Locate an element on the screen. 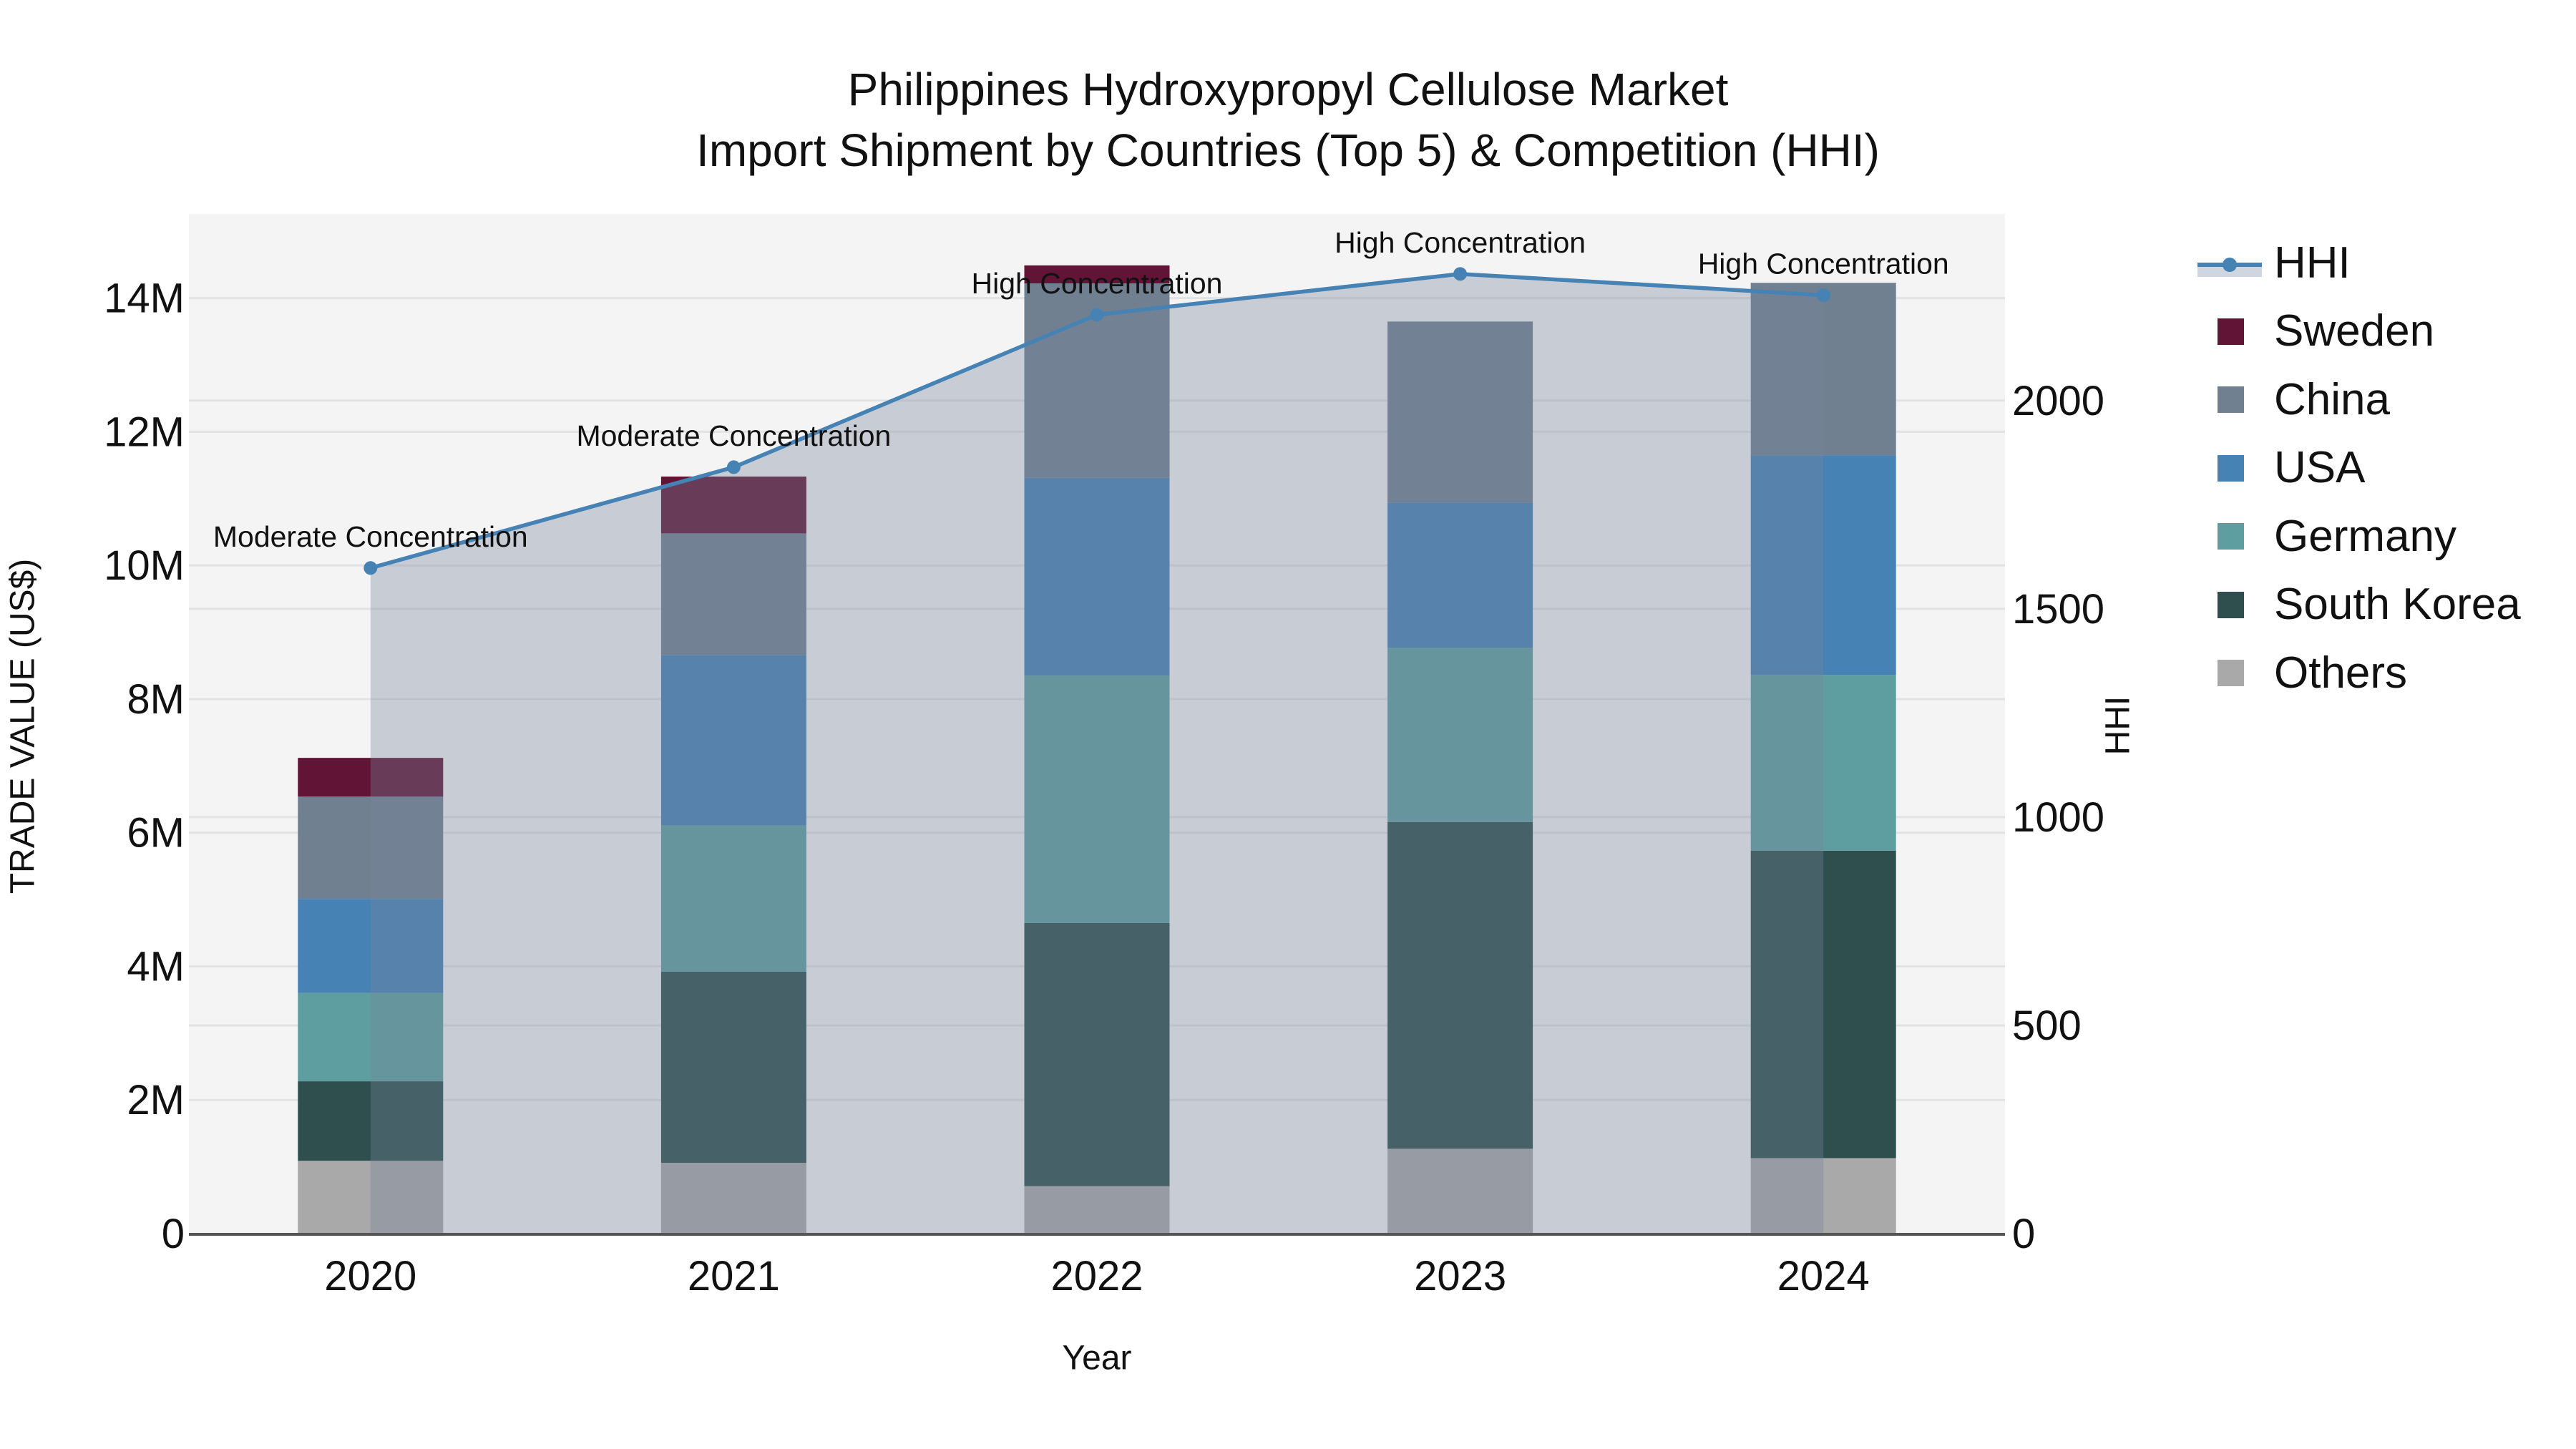 This screenshot has width=2576, height=1449. legend-label: China is located at coordinates (2332, 399).